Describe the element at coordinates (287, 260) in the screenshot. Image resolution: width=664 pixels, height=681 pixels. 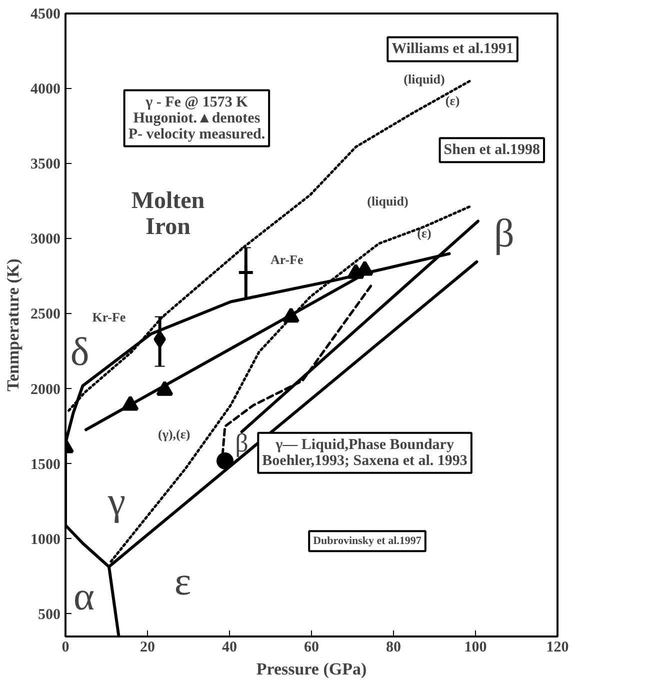
I see `annotation: Ar-Fe` at that location.